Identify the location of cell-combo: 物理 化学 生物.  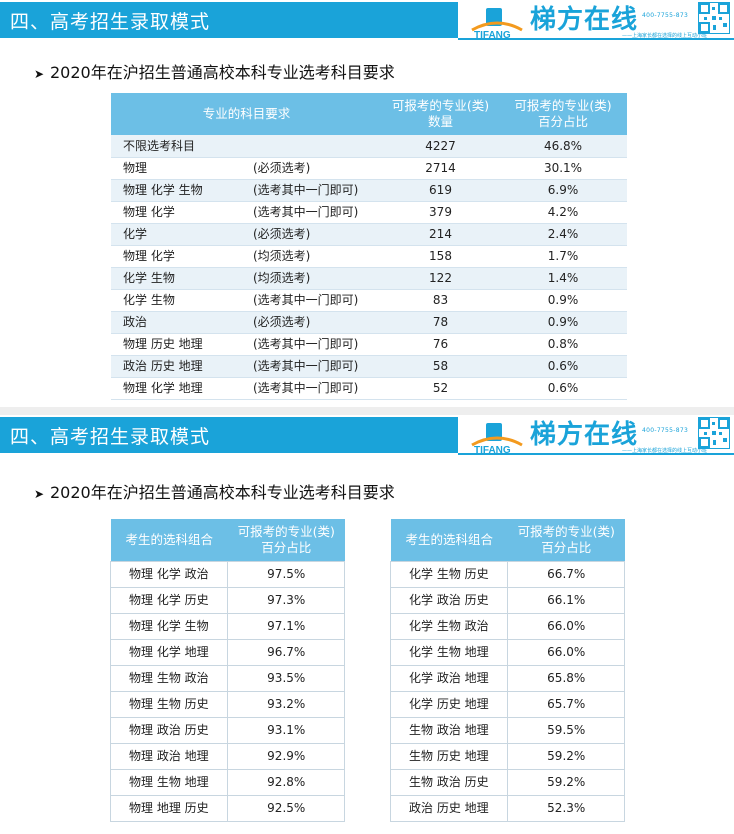
(169, 626).